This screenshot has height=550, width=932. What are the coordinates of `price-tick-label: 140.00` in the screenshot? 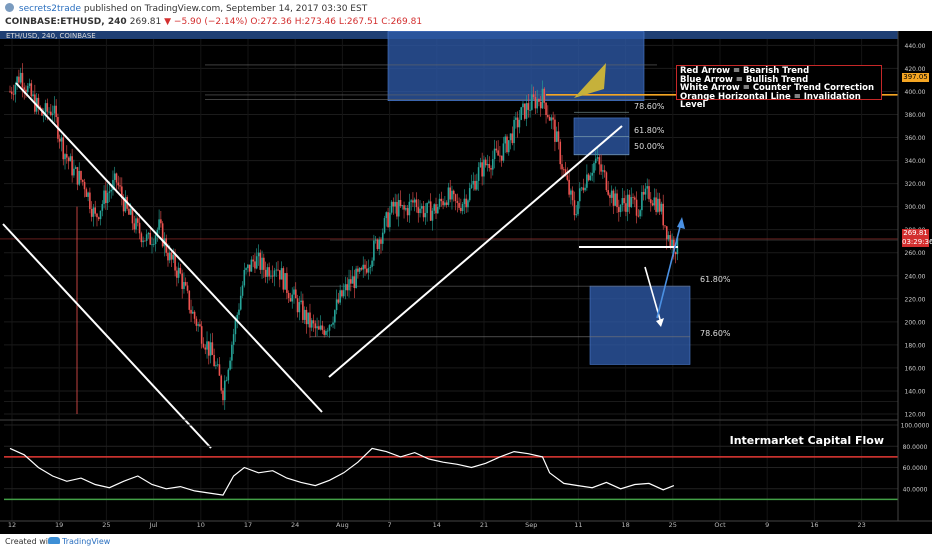 It's located at (915, 391).